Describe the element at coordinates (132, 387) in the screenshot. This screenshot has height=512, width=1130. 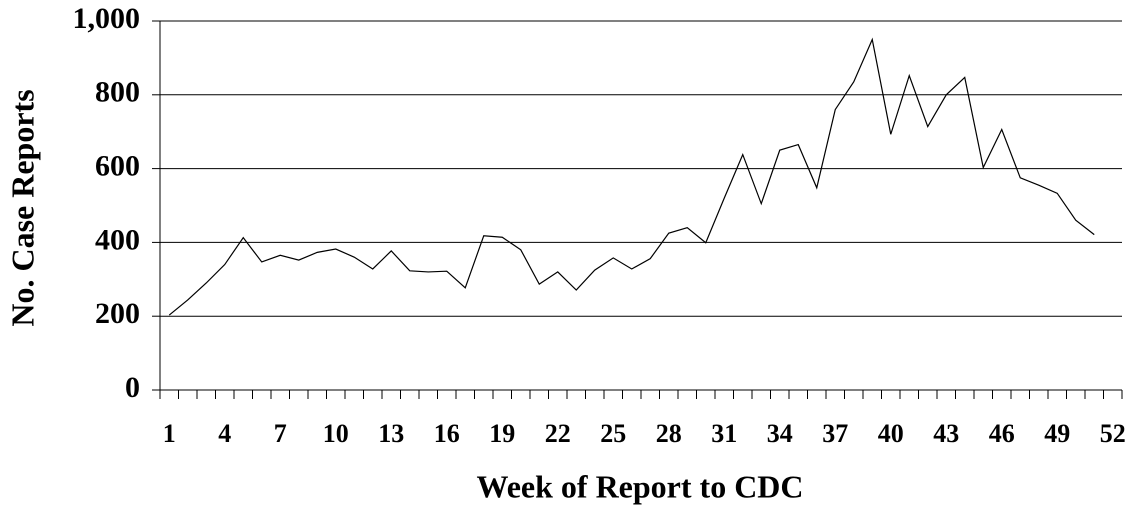
I see `y-tick-label: 0` at that location.